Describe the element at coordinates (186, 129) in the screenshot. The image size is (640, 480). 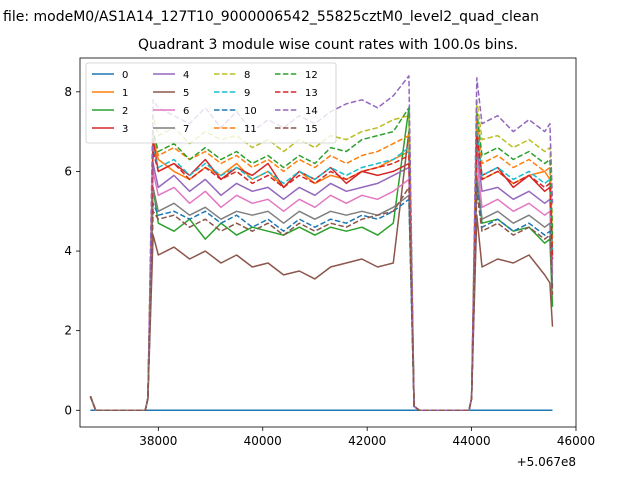
I see `legend-label-7: 7` at that location.